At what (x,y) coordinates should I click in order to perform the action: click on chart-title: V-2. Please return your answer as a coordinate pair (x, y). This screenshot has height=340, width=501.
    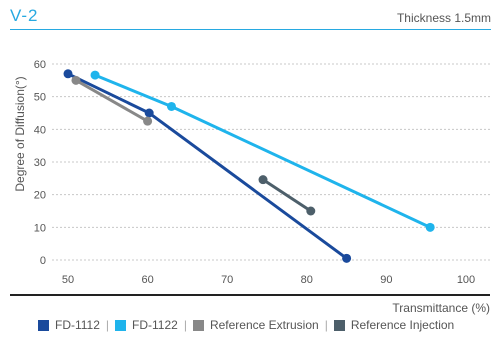
    Looking at the image, I should click on (24, 15).